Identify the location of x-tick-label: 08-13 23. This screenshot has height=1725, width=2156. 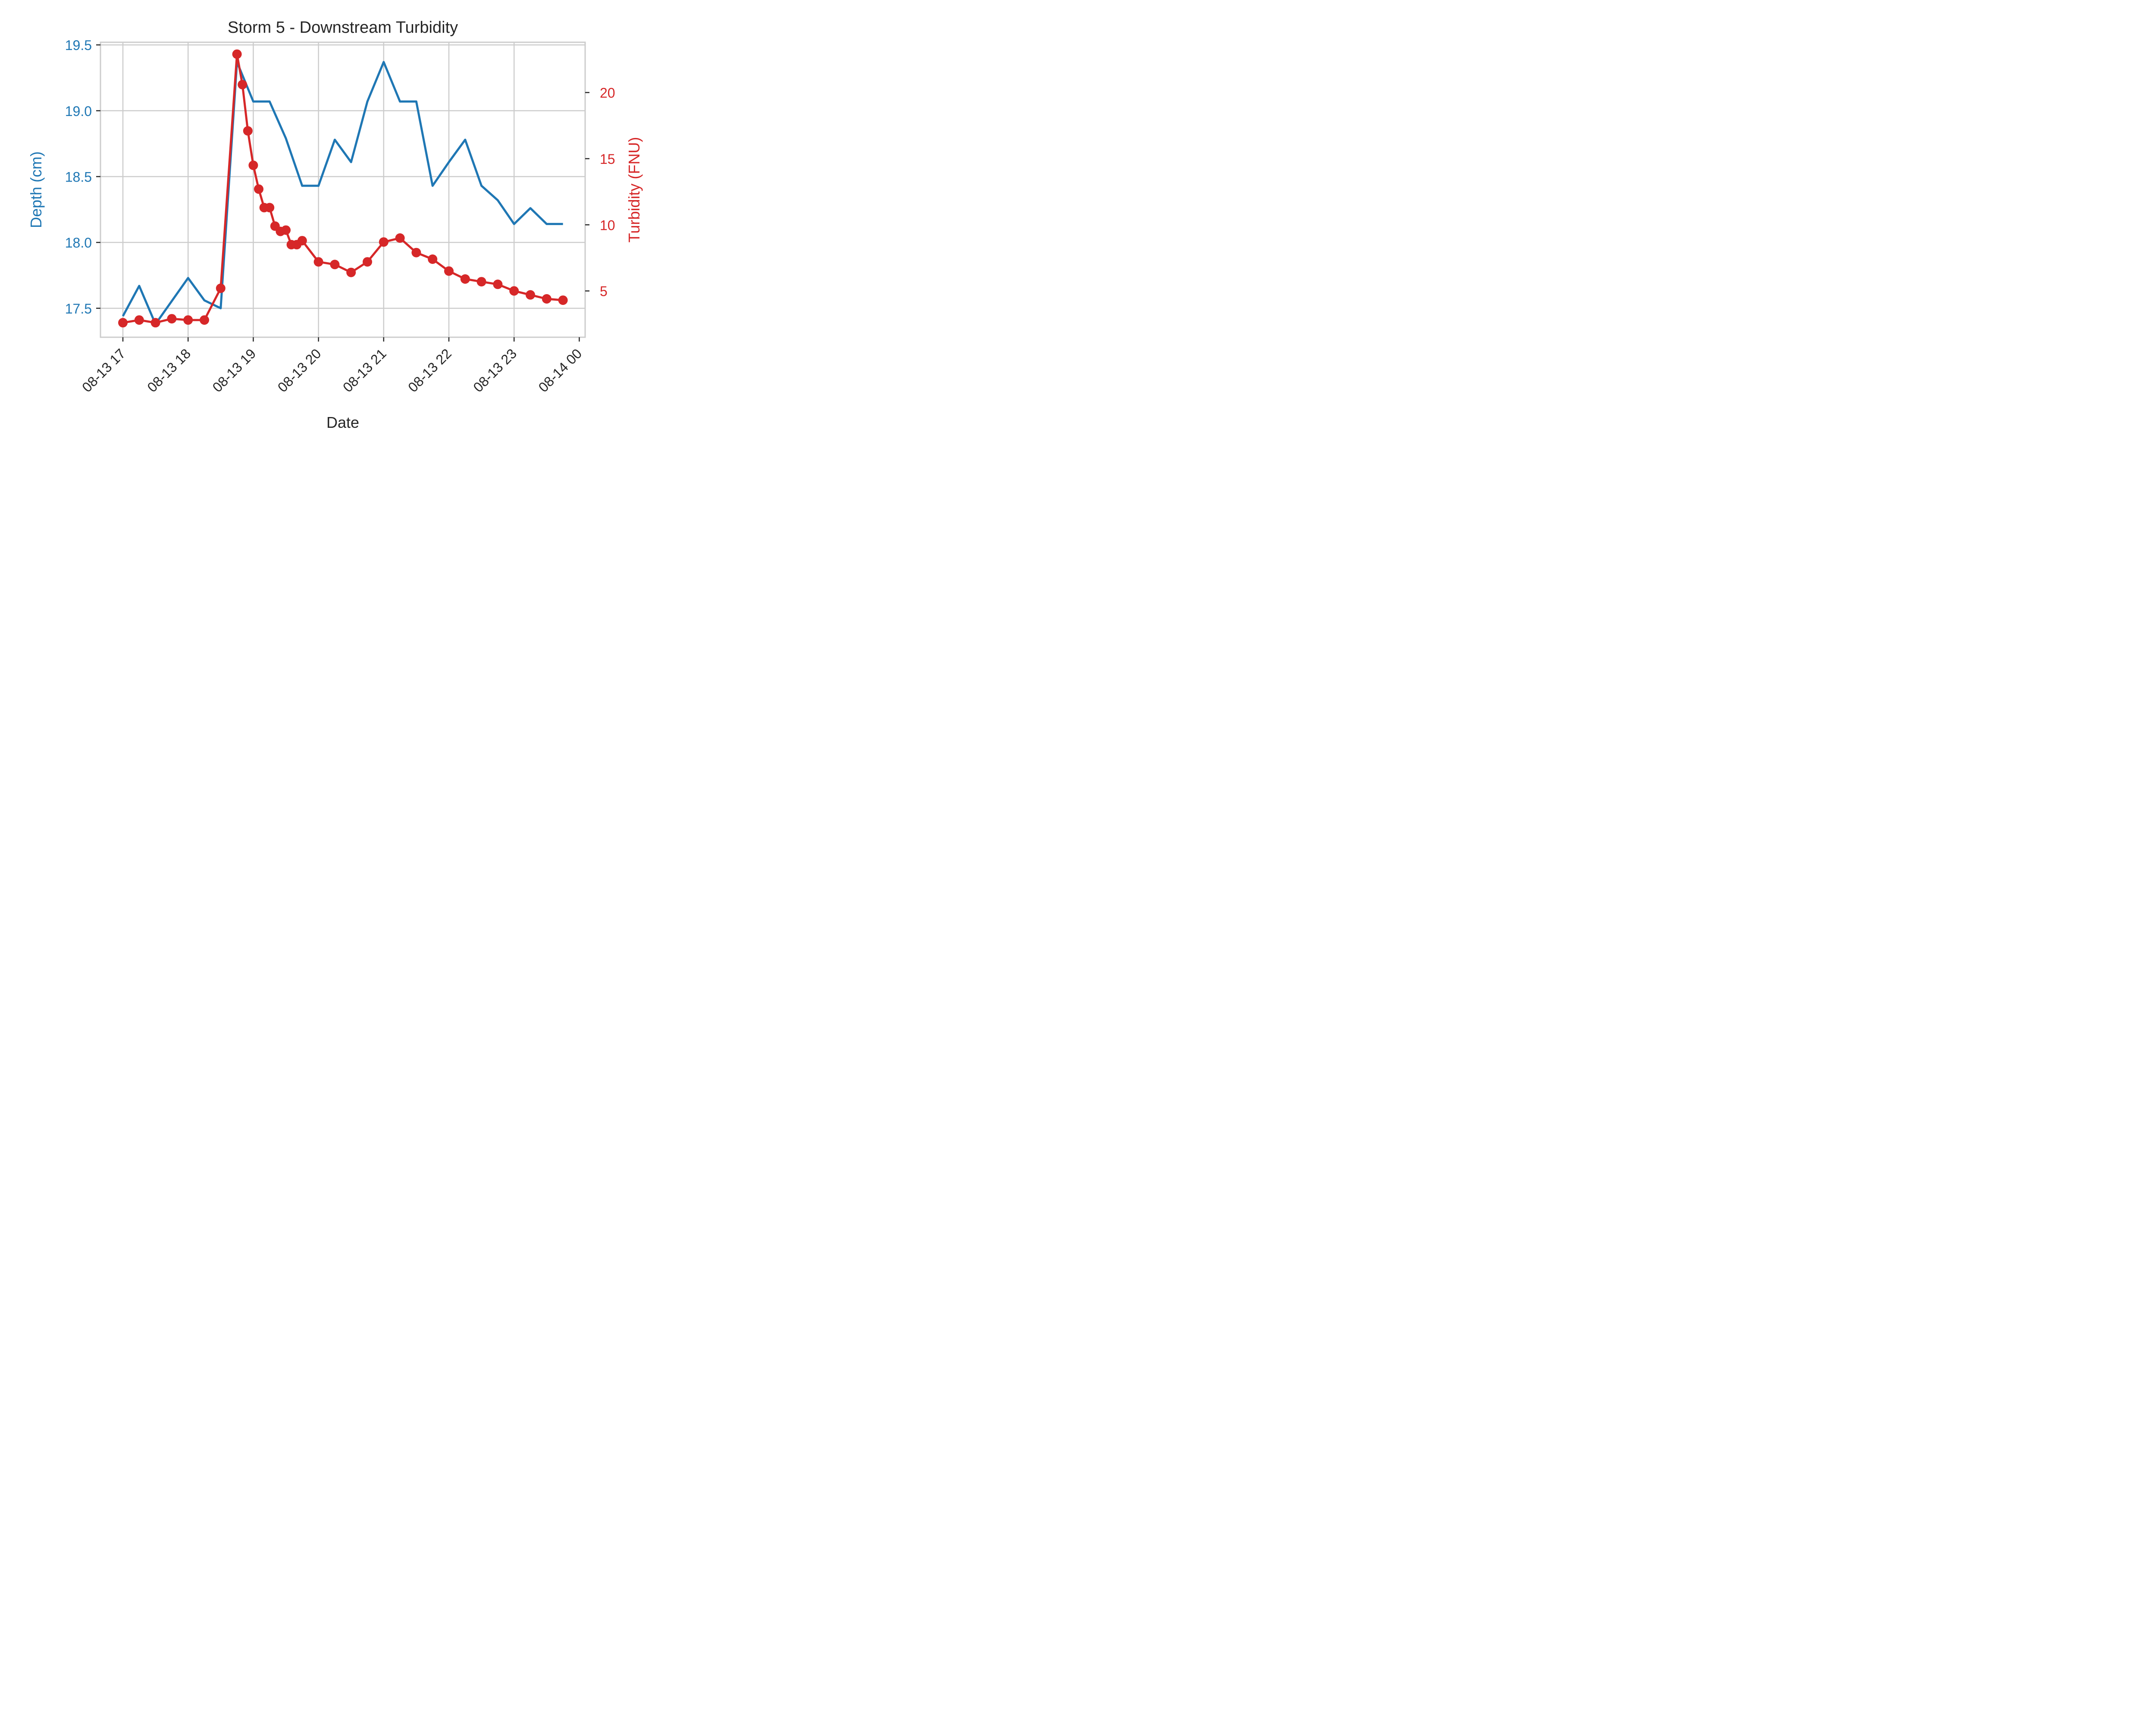
(495, 370).